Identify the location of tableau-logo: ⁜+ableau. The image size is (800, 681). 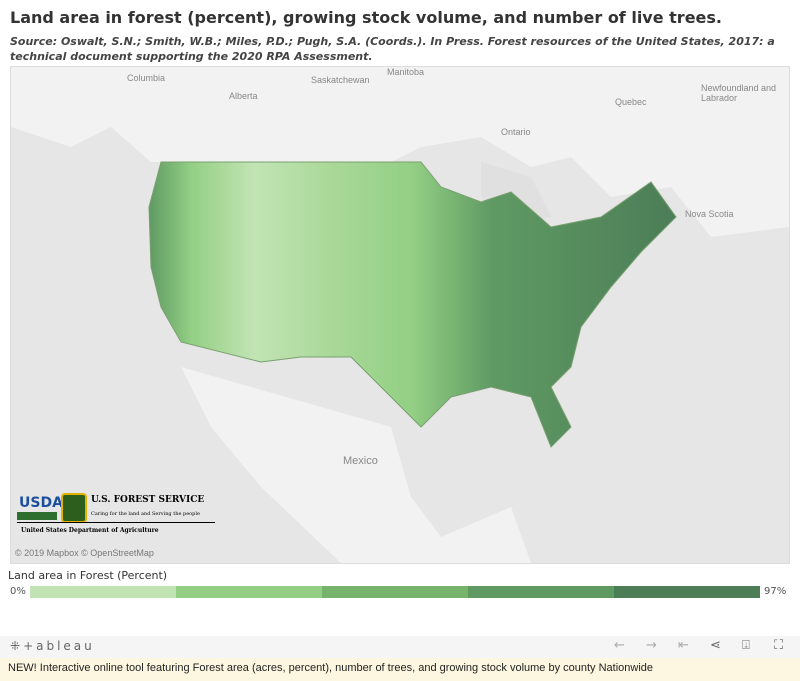
(52, 646).